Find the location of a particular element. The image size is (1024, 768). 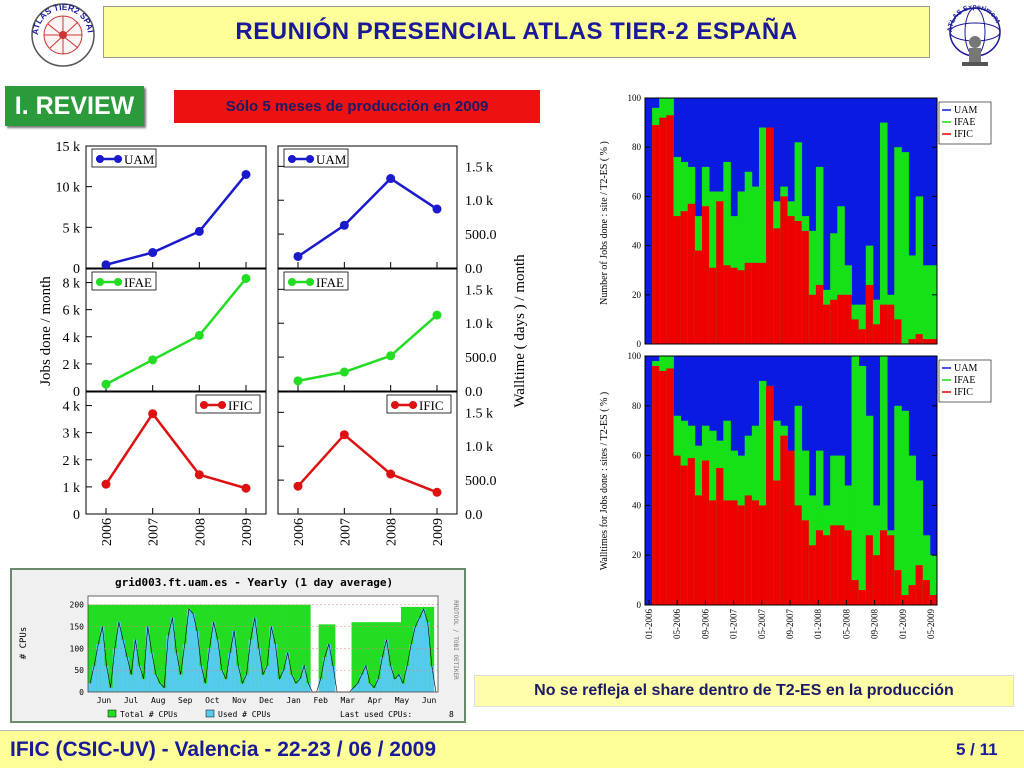

y-tick-label: 200 is located at coordinates (77, 605).